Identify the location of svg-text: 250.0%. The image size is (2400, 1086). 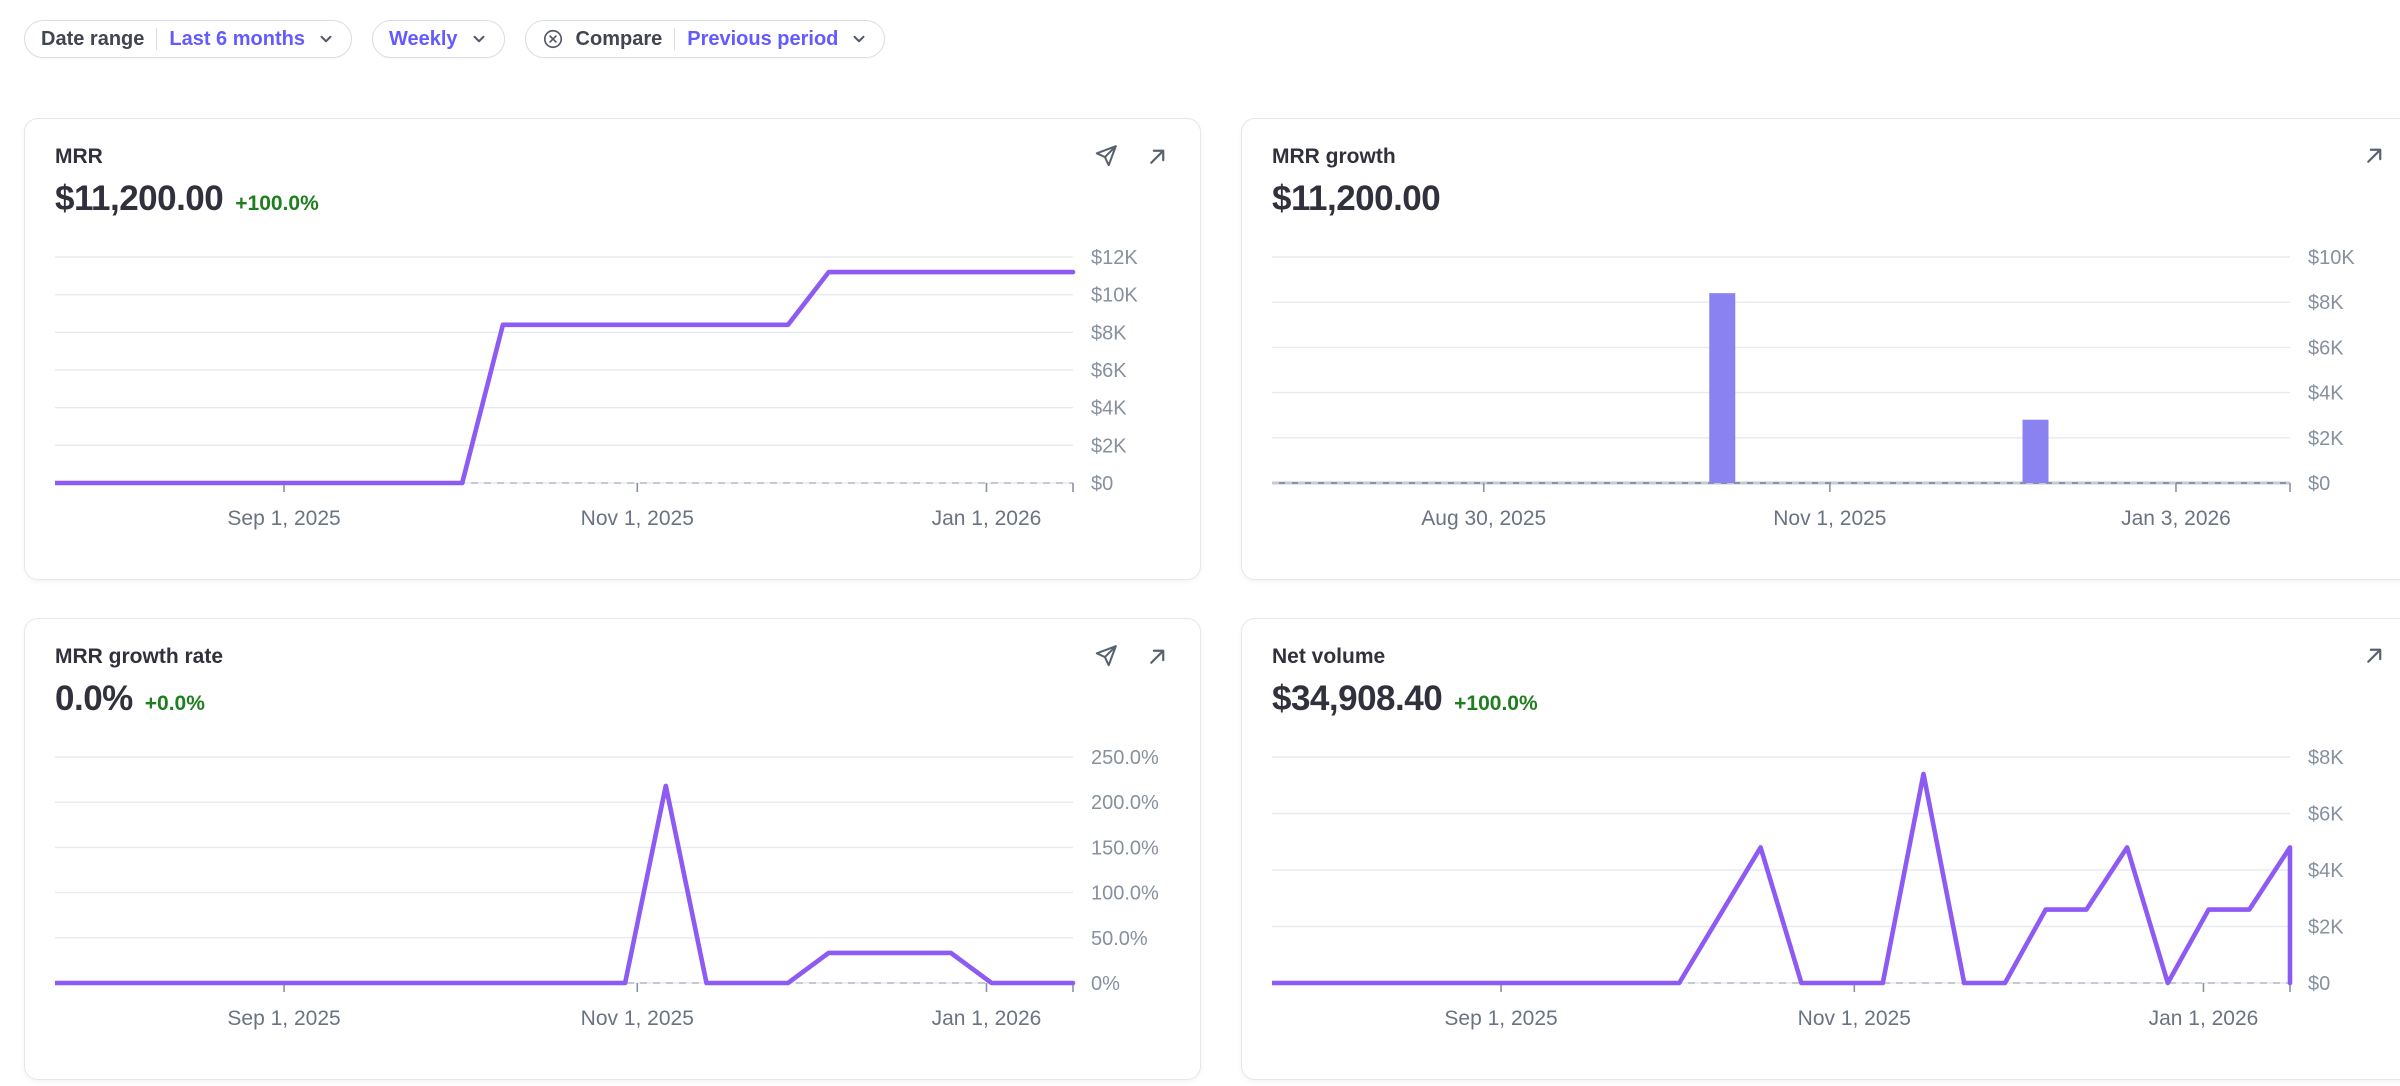
(1125, 759).